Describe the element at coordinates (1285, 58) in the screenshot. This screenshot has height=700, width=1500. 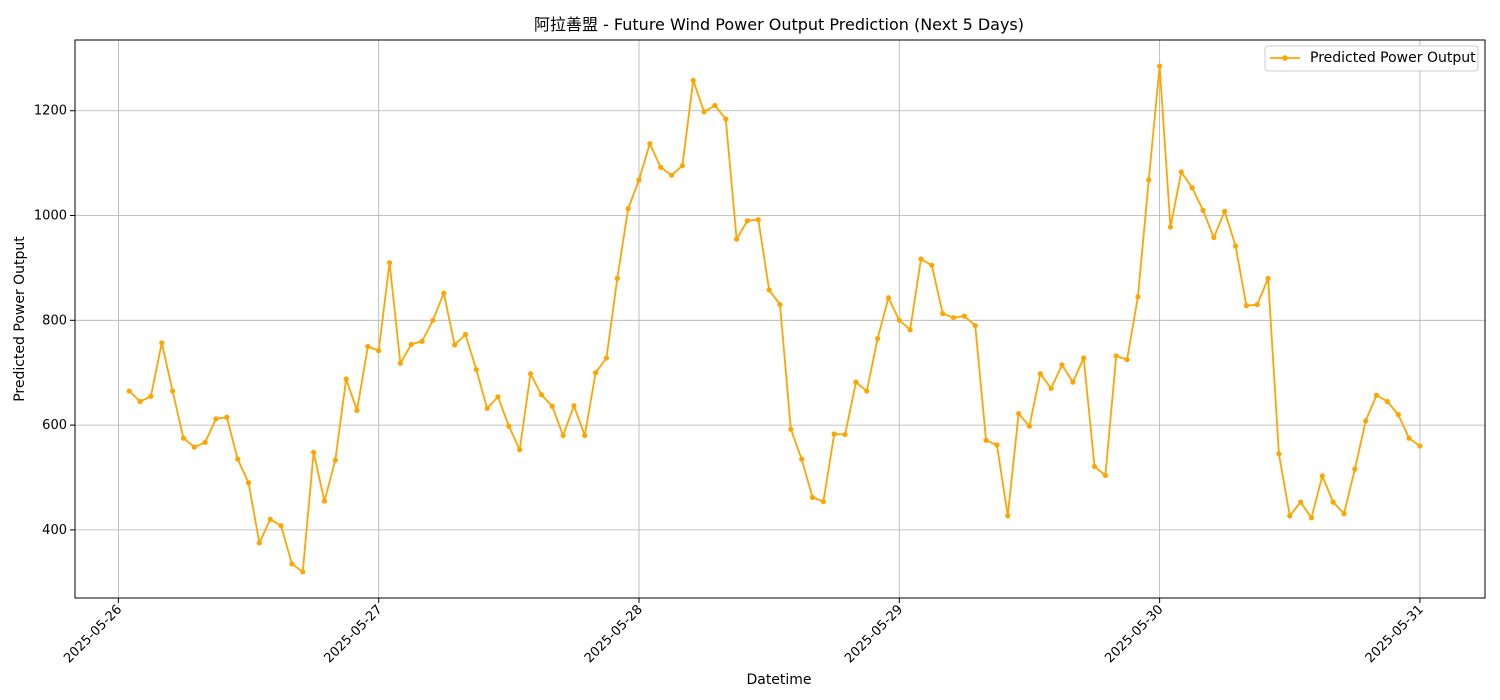
I see `legend-marker-swatch` at that location.